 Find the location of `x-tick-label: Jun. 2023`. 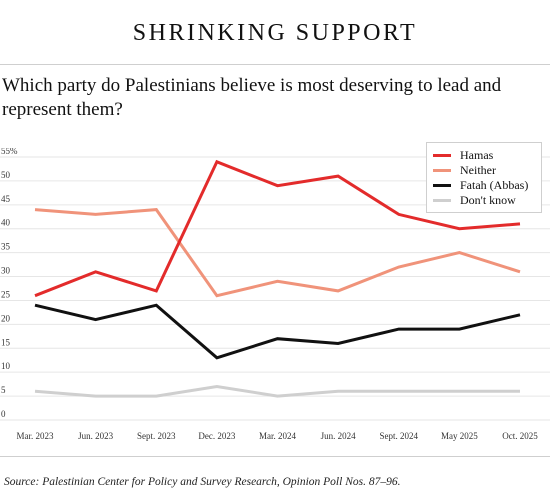

x-tick-label: Jun. 2023 is located at coordinates (96, 436).